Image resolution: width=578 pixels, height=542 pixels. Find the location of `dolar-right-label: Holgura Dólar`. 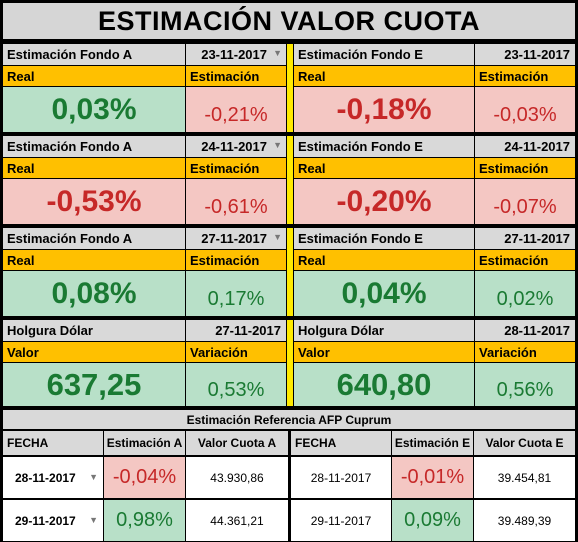

dolar-right-label: Holgura Dólar is located at coordinates (384, 330).